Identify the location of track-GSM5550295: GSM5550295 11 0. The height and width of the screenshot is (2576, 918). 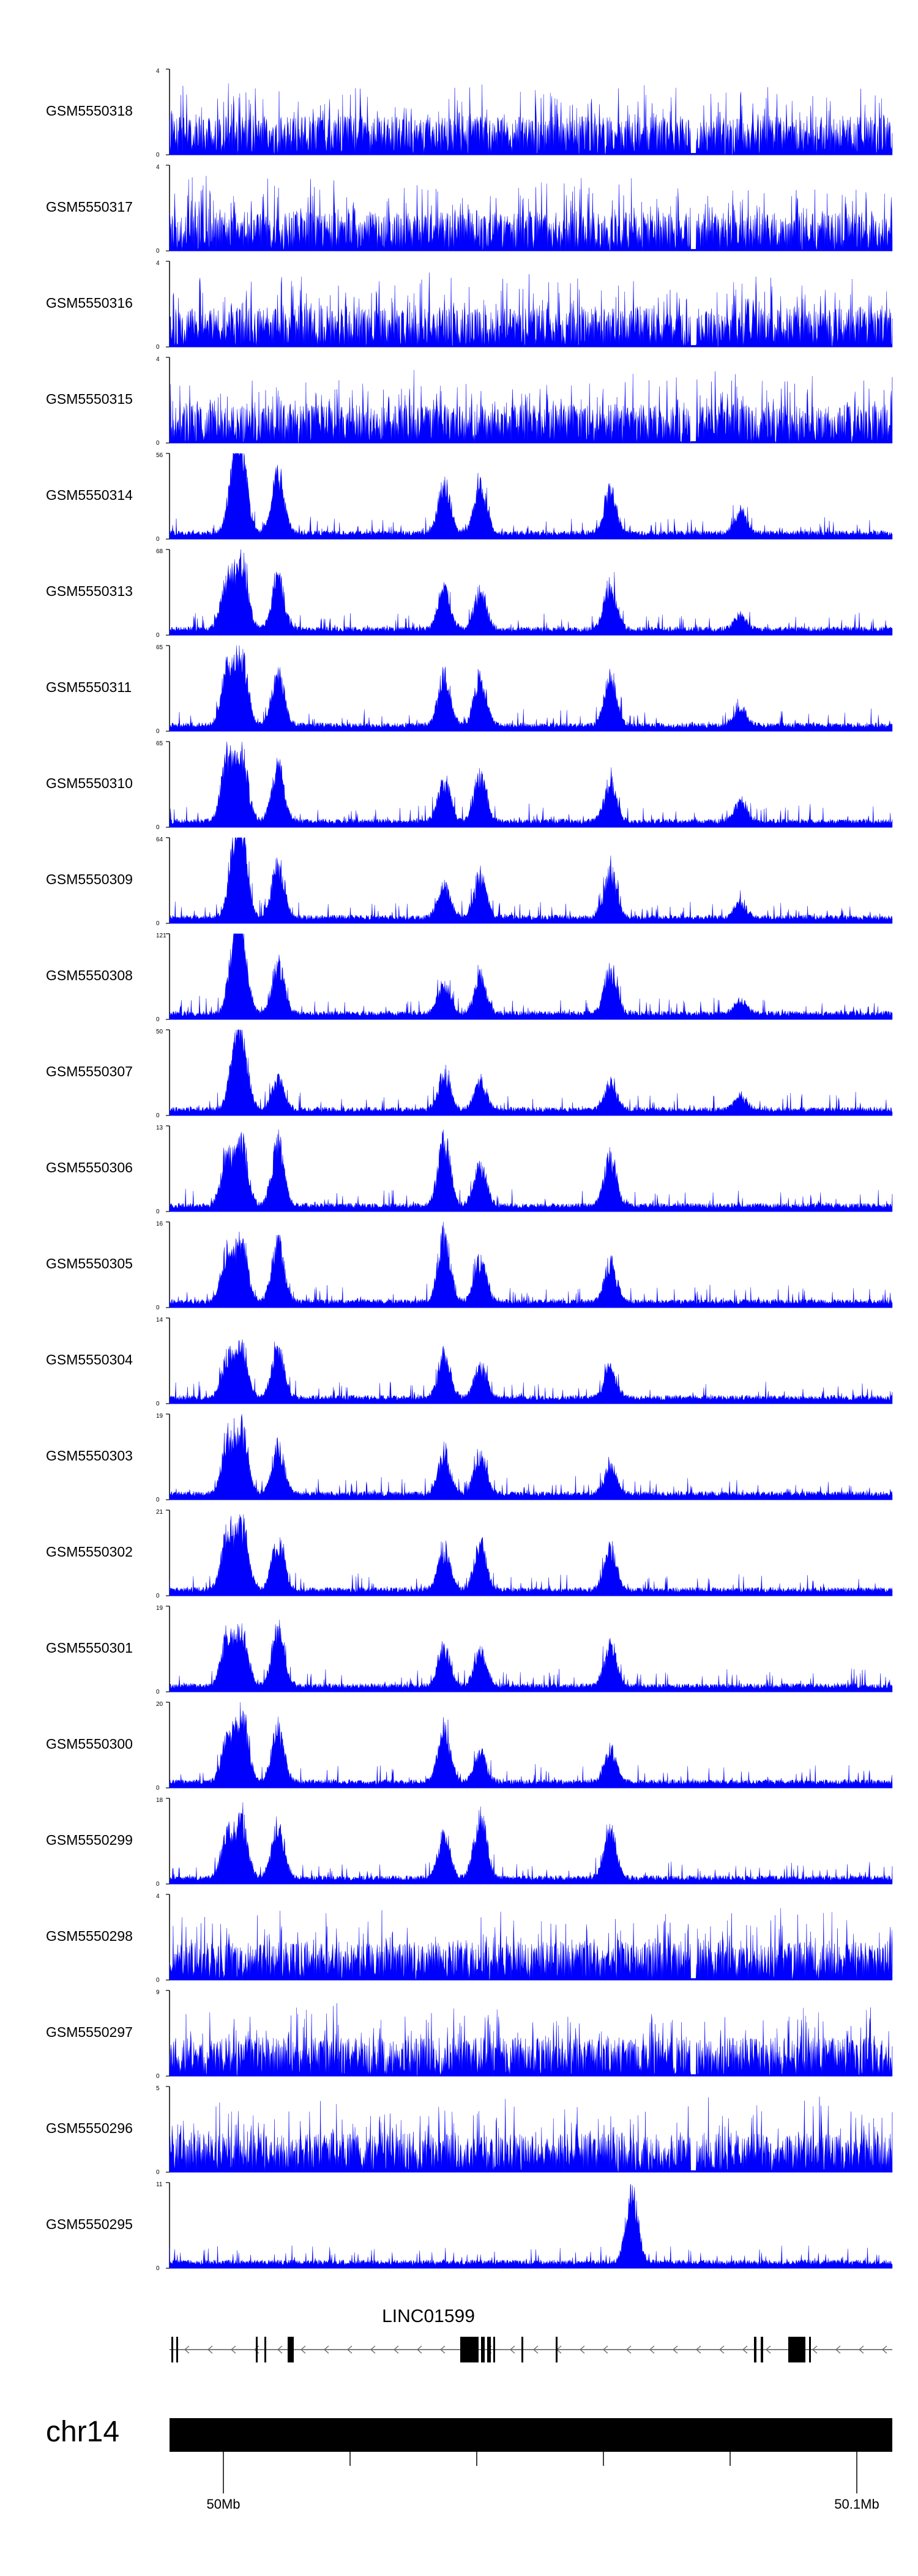
(469, 2226).